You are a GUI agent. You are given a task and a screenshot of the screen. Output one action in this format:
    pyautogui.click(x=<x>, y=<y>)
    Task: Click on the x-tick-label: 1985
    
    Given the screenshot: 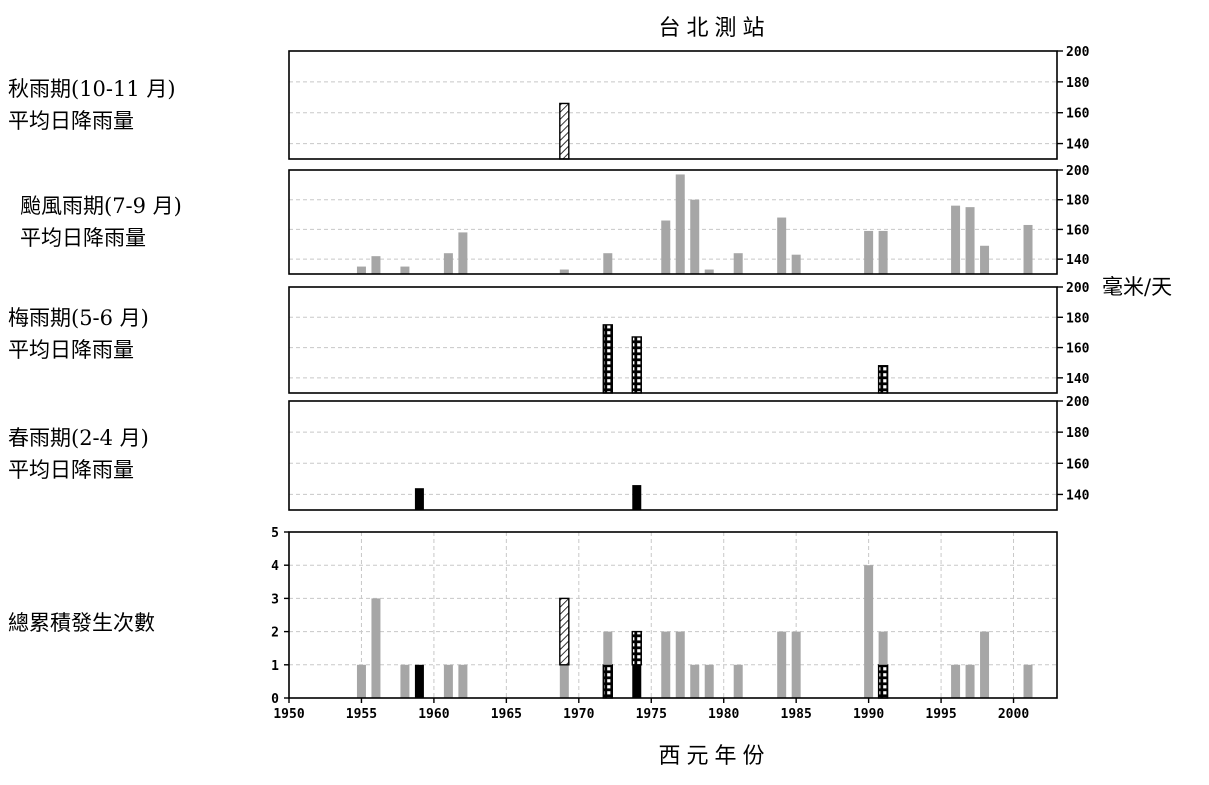 What is the action you would take?
    pyautogui.click(x=796, y=714)
    